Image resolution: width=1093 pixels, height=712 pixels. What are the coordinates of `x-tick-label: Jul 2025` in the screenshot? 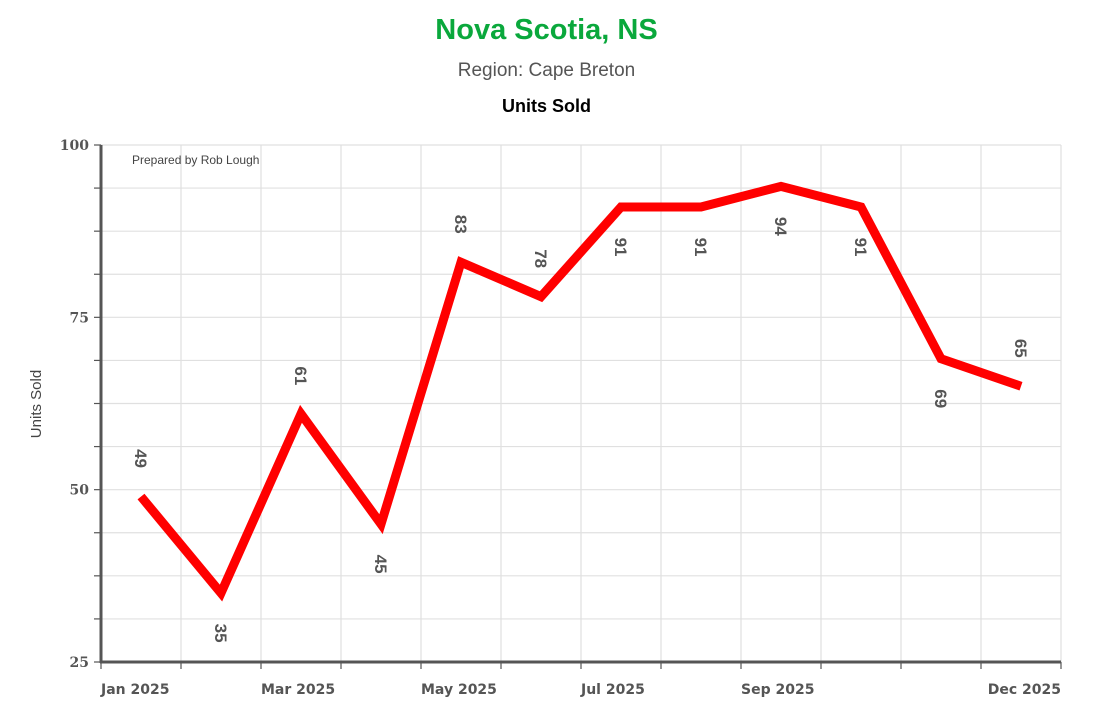 It's located at (612, 690).